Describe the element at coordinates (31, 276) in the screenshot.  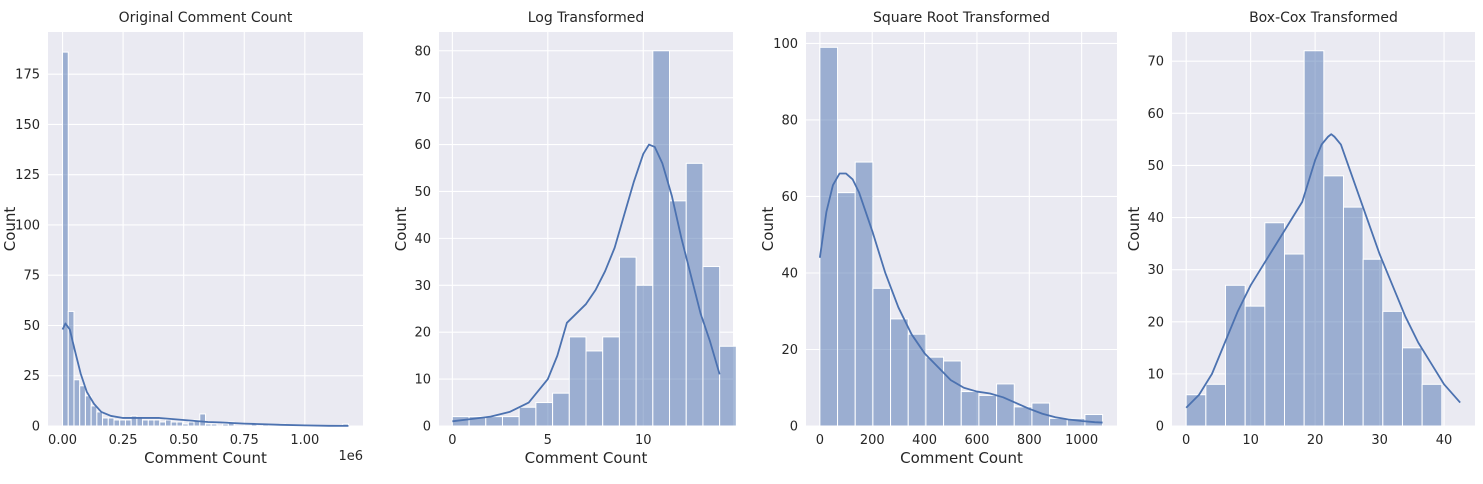
I see `y-tick-label: 75` at that location.